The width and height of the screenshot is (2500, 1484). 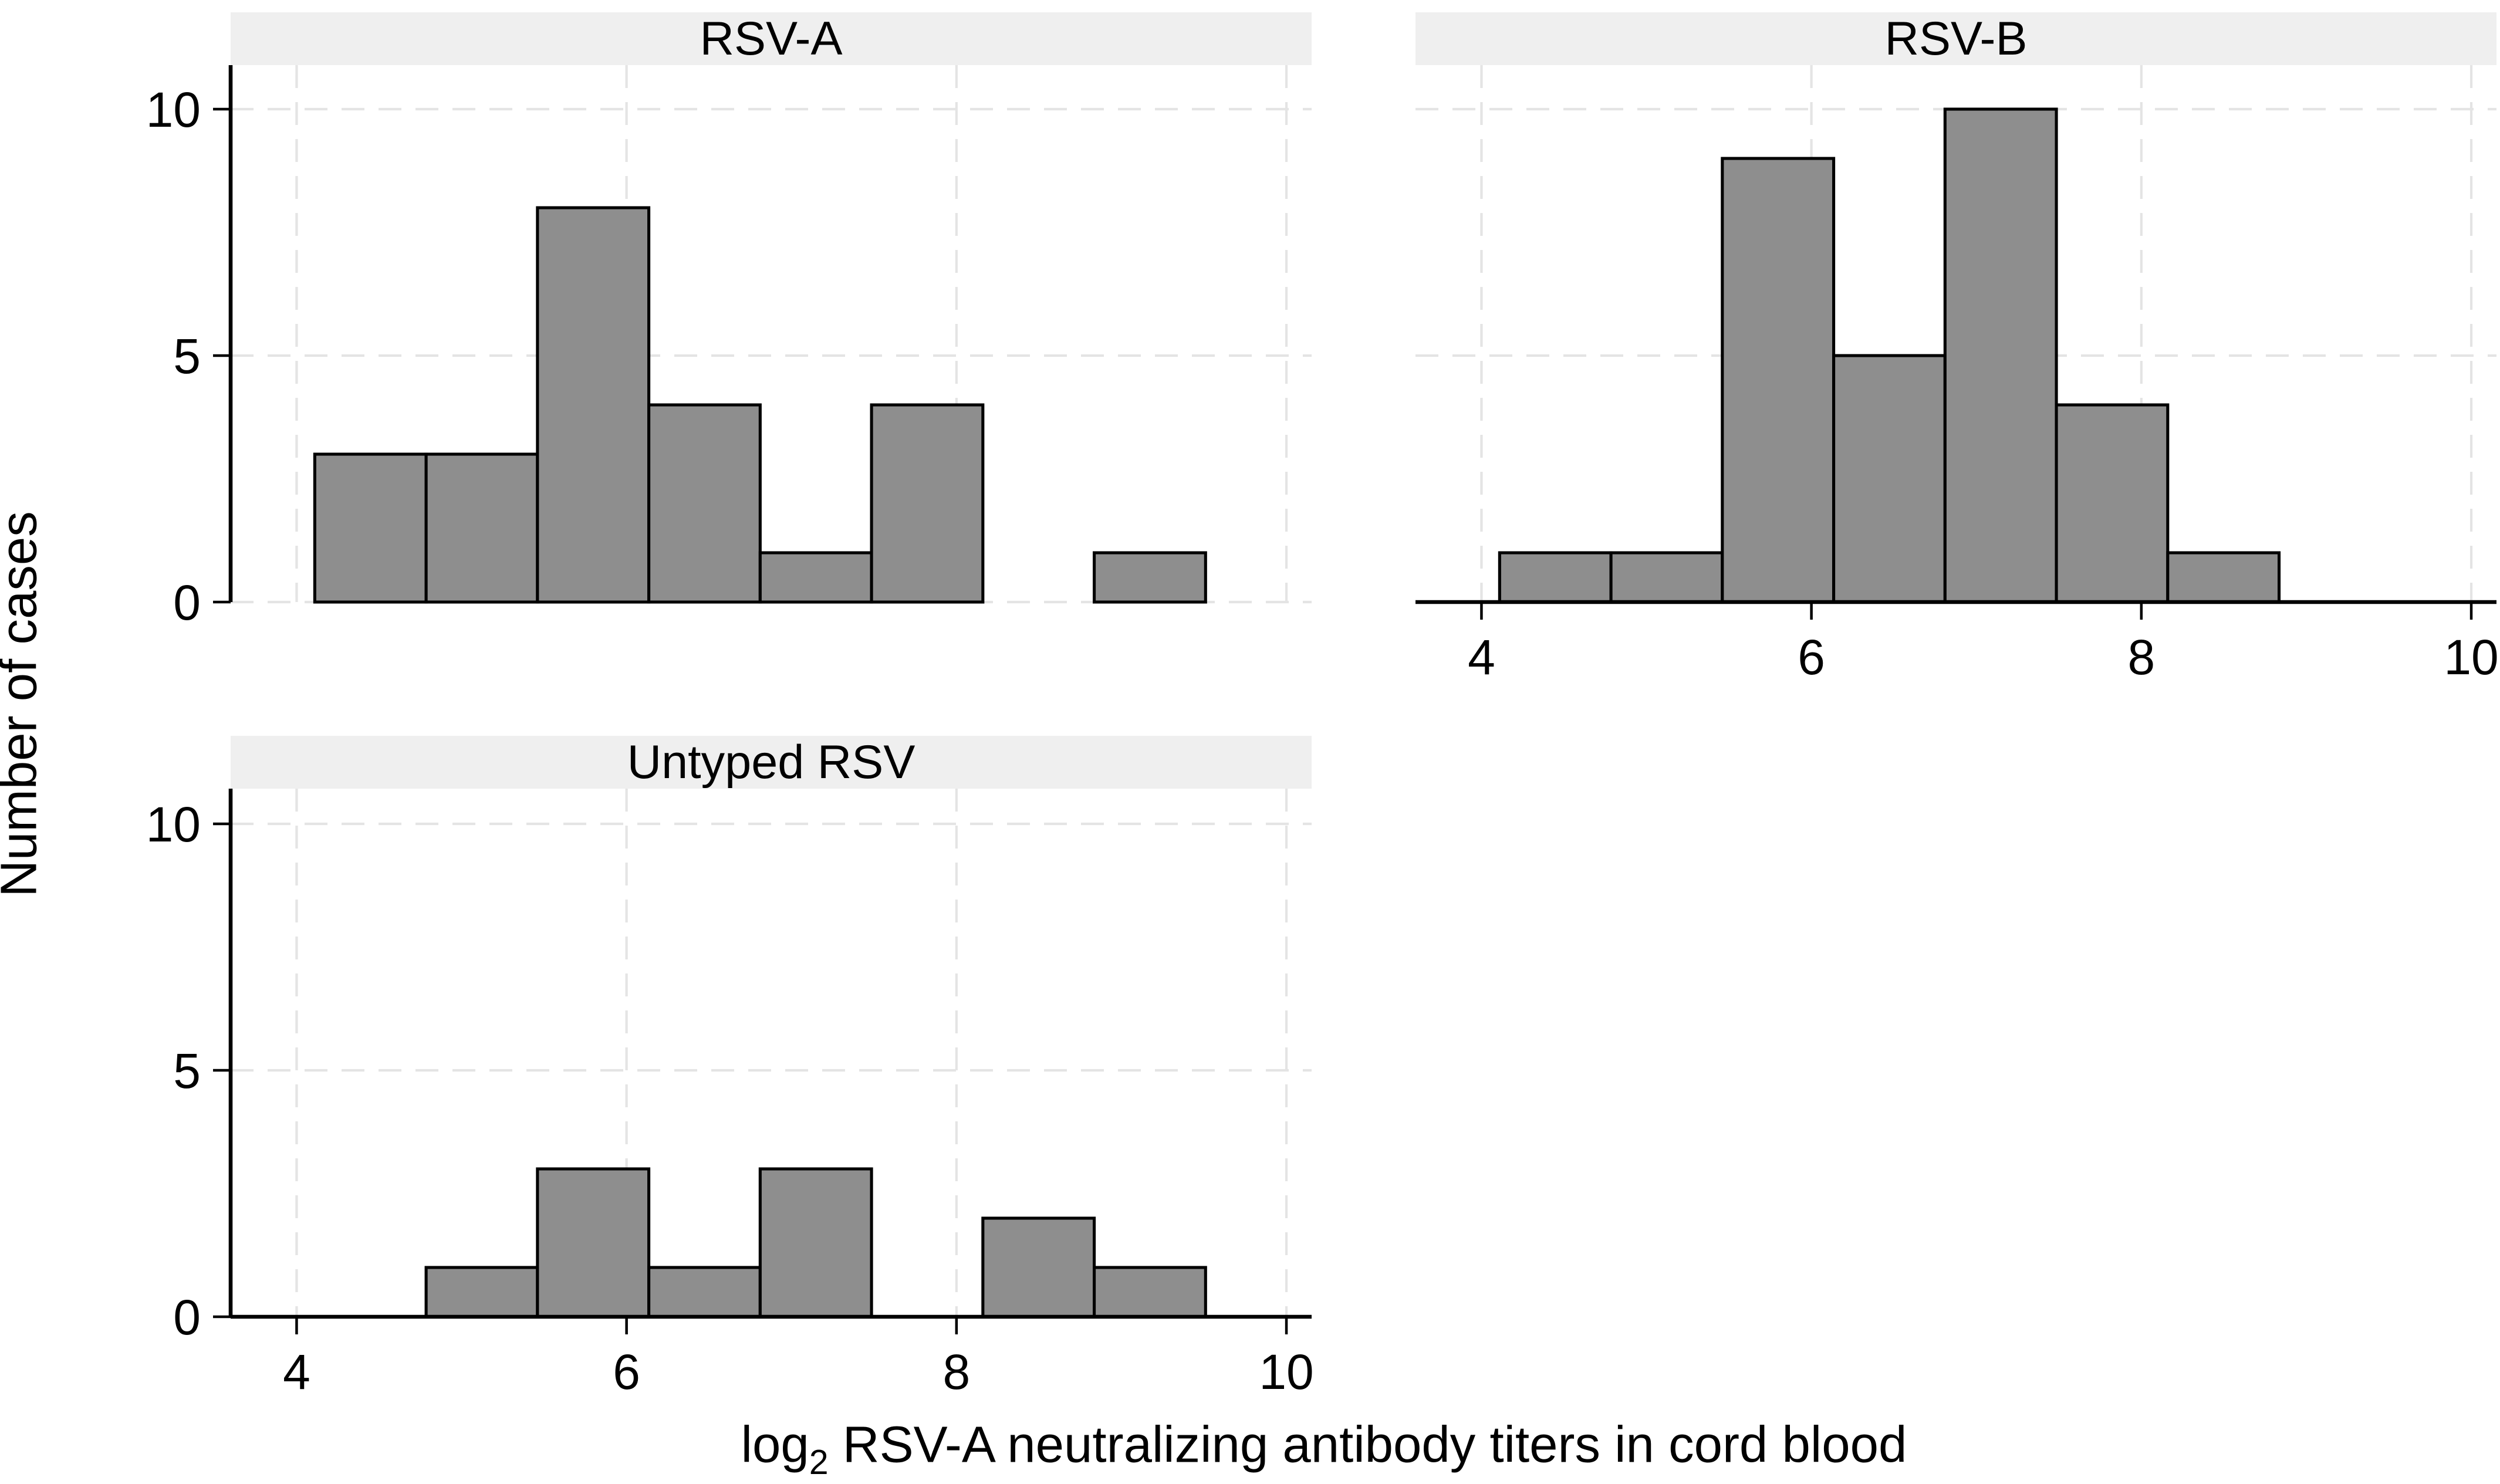 I want to click on x-axis-title-subscript: 2, so click(x=819, y=1463).